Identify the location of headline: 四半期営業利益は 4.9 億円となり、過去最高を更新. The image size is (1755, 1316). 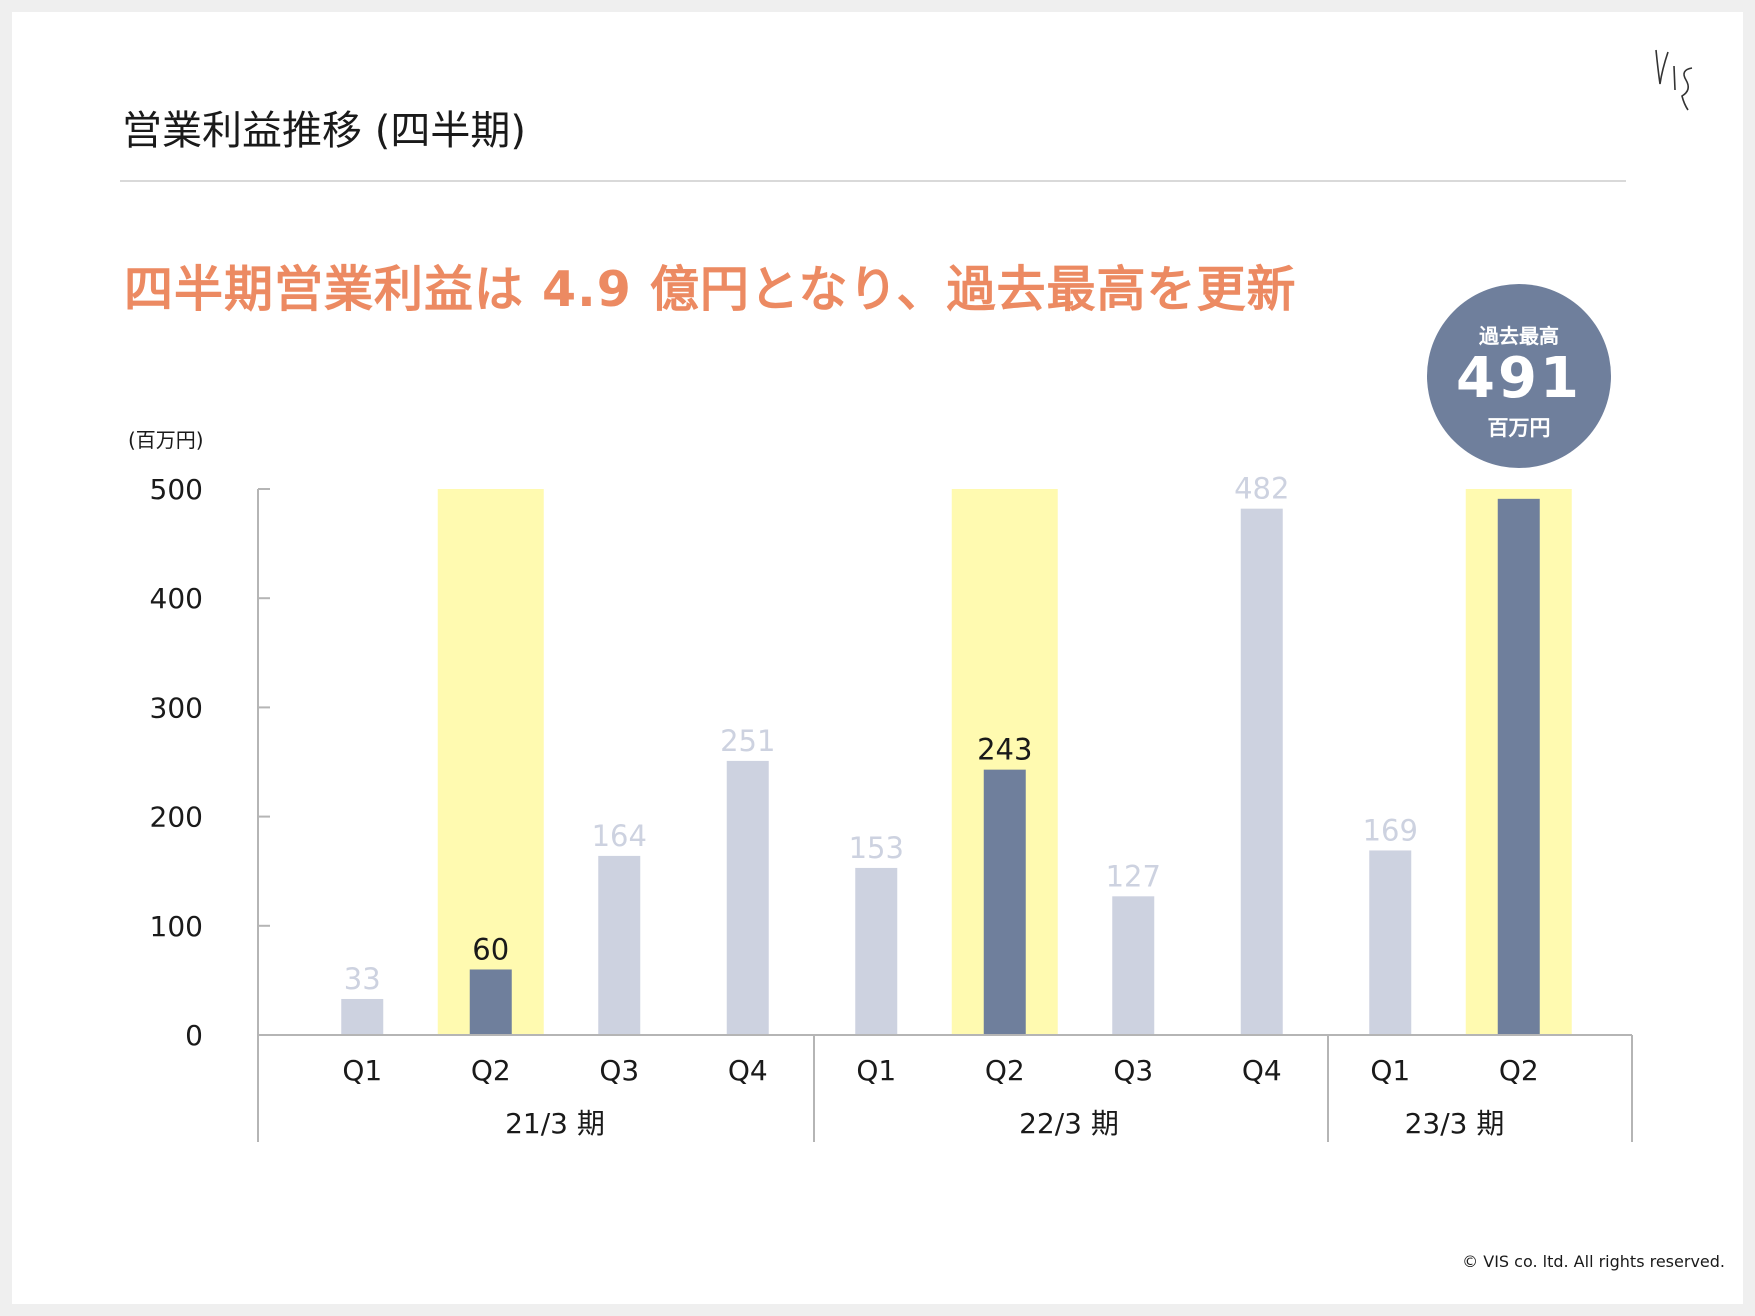
(710, 289).